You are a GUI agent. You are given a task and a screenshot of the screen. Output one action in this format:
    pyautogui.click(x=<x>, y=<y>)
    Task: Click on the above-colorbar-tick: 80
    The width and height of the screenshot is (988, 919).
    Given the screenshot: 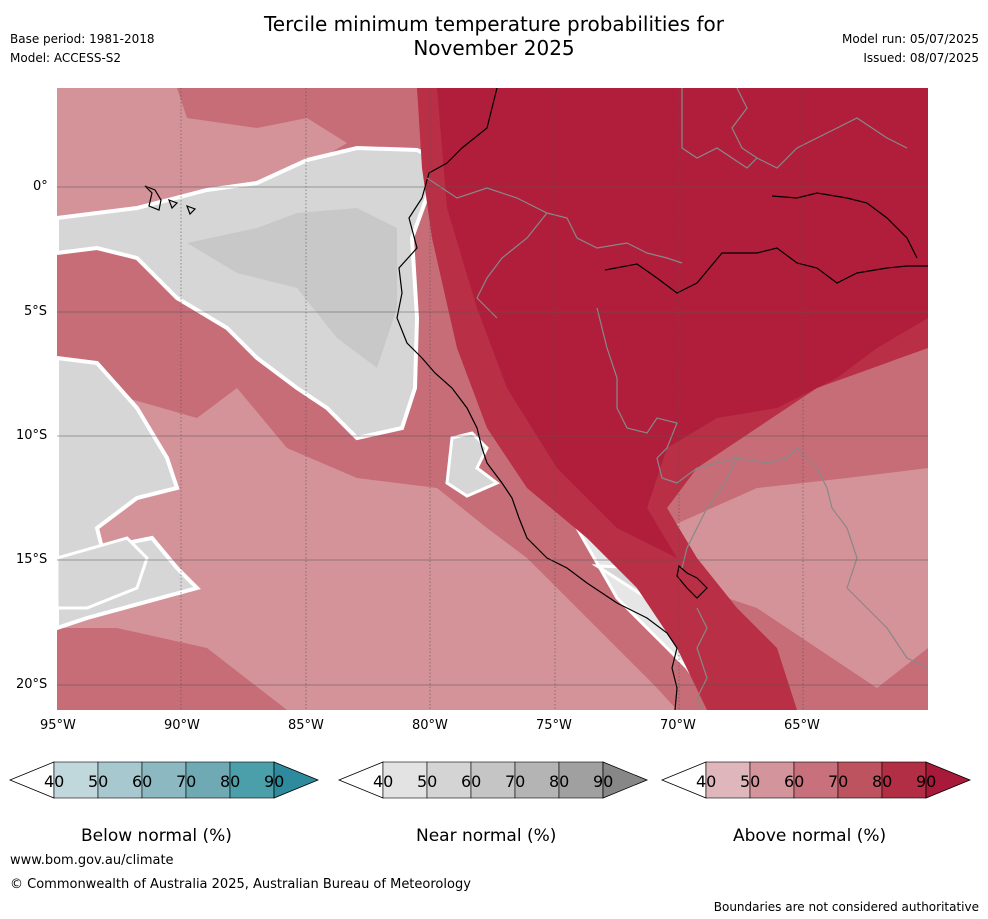 What is the action you would take?
    pyautogui.click(x=882, y=781)
    